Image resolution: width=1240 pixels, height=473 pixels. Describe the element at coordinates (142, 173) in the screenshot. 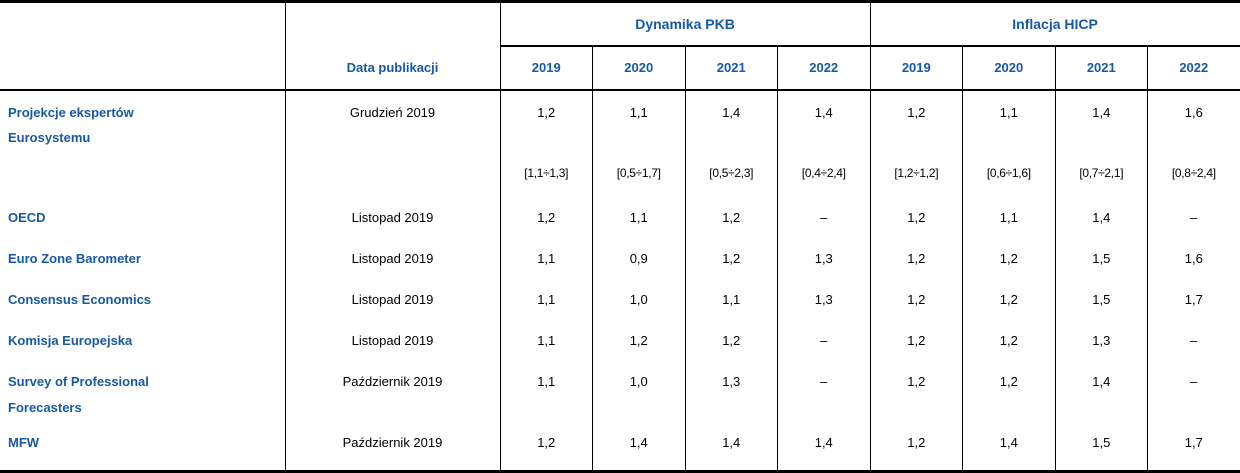

I see `row-label` at that location.